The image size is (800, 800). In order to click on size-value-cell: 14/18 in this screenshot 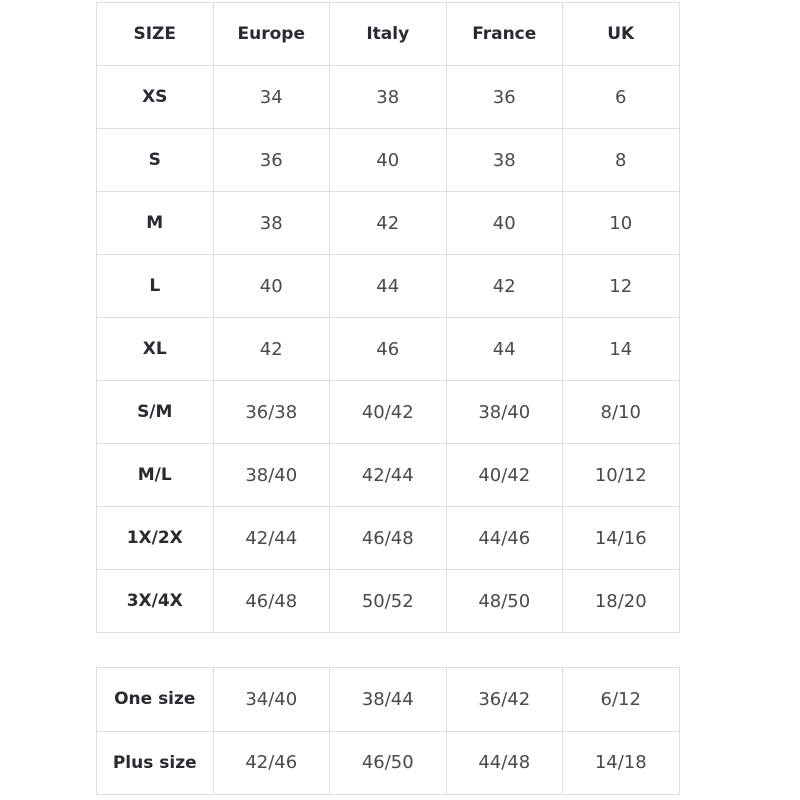, I will do `click(621, 762)`.